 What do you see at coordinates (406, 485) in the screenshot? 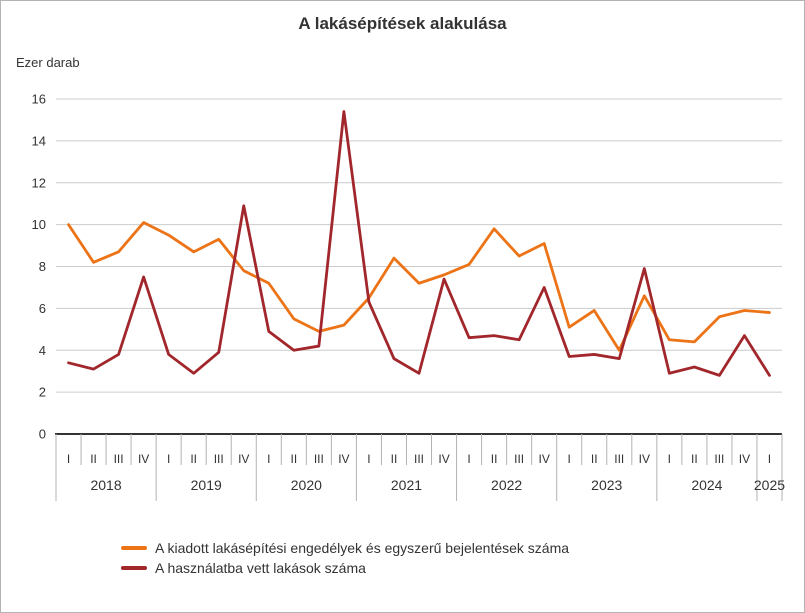
I see `year-label: 2021` at bounding box center [406, 485].